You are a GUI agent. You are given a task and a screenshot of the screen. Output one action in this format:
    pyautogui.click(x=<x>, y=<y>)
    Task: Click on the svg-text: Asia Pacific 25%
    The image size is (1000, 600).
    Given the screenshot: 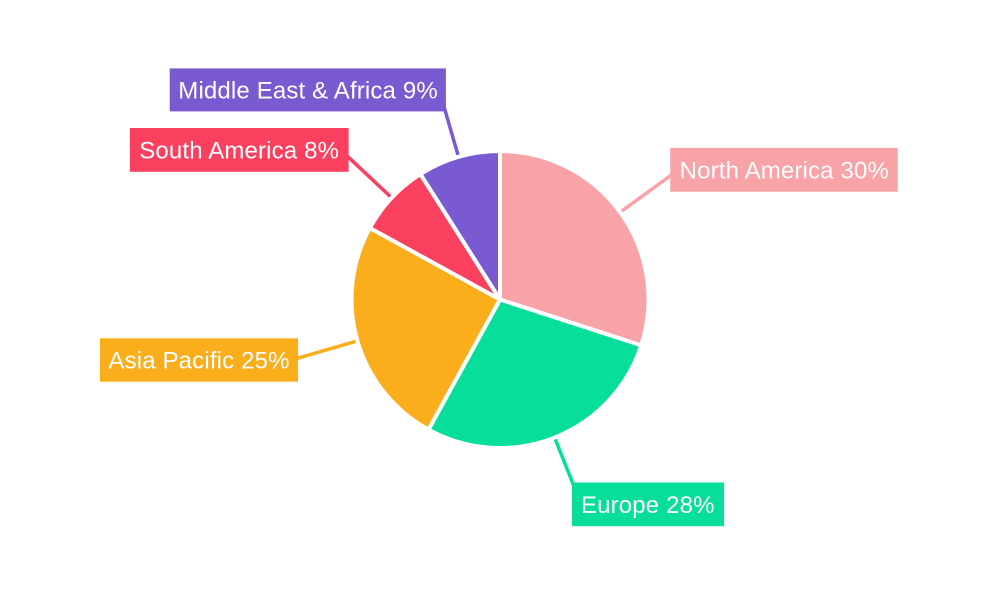 What is the action you would take?
    pyautogui.click(x=198, y=361)
    